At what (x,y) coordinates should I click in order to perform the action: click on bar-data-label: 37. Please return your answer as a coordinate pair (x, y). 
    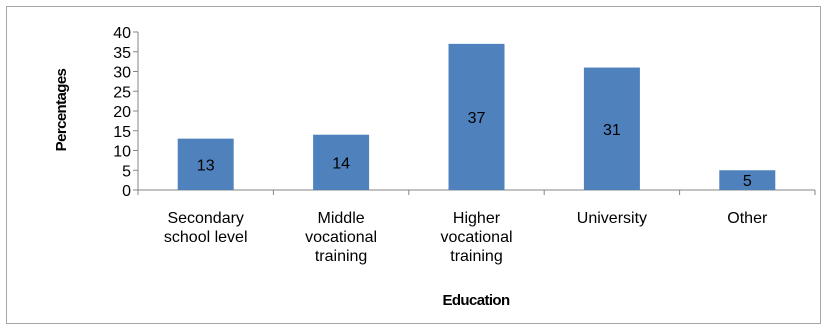
    Looking at the image, I should click on (477, 118).